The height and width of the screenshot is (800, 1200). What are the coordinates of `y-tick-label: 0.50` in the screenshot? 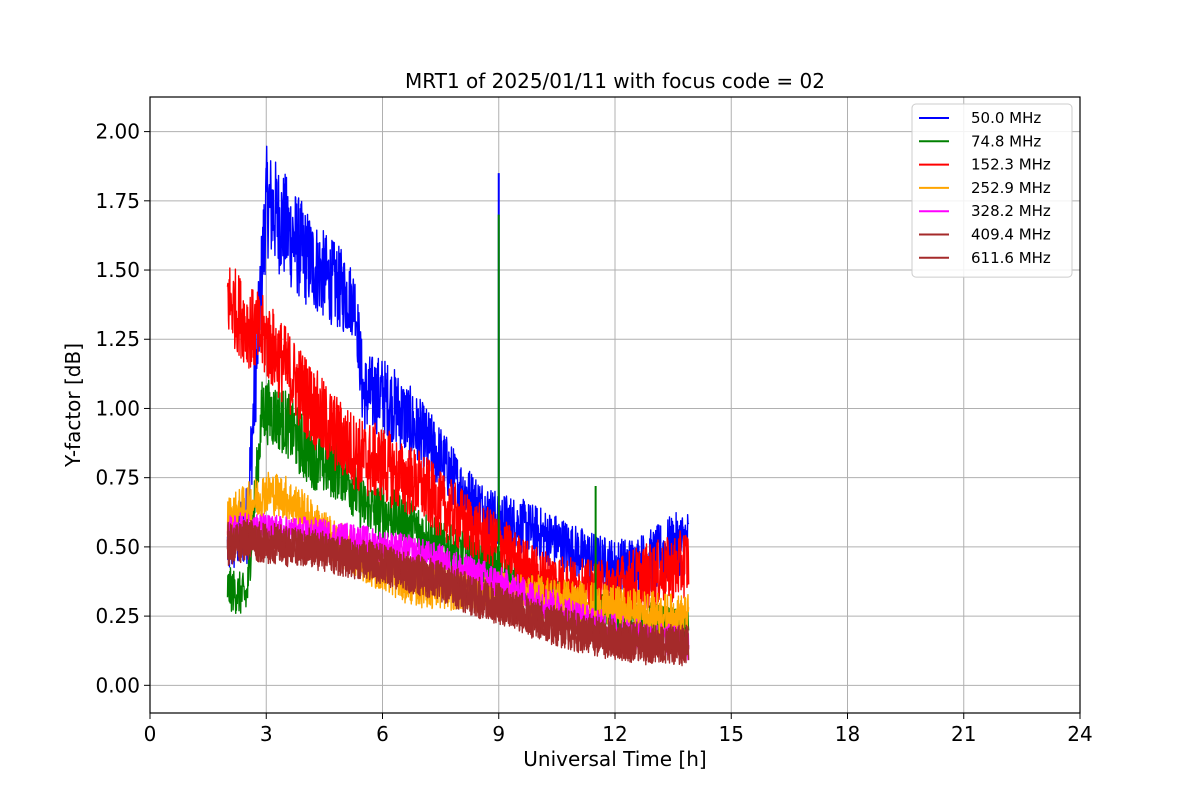 It's located at (117, 547).